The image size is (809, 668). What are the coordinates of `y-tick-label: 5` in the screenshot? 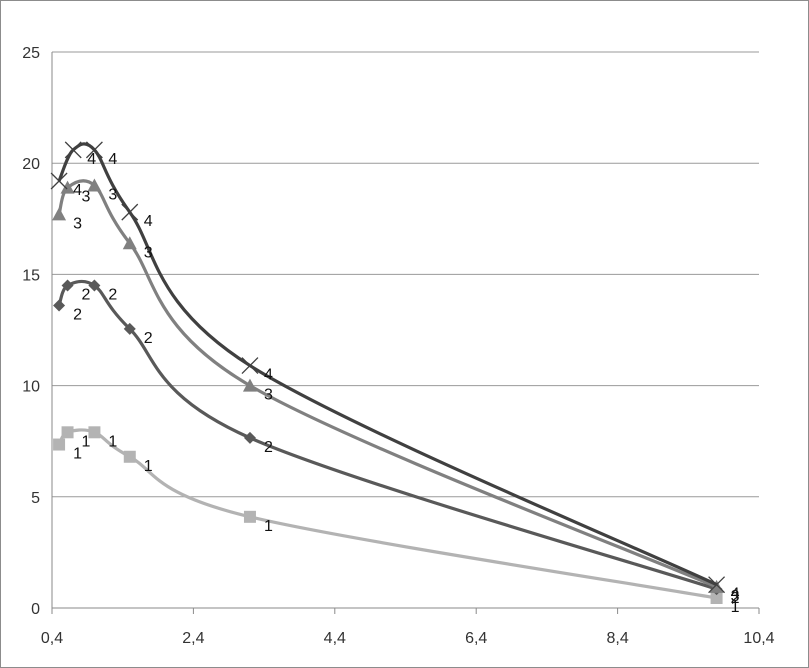 It's located at (35, 498).